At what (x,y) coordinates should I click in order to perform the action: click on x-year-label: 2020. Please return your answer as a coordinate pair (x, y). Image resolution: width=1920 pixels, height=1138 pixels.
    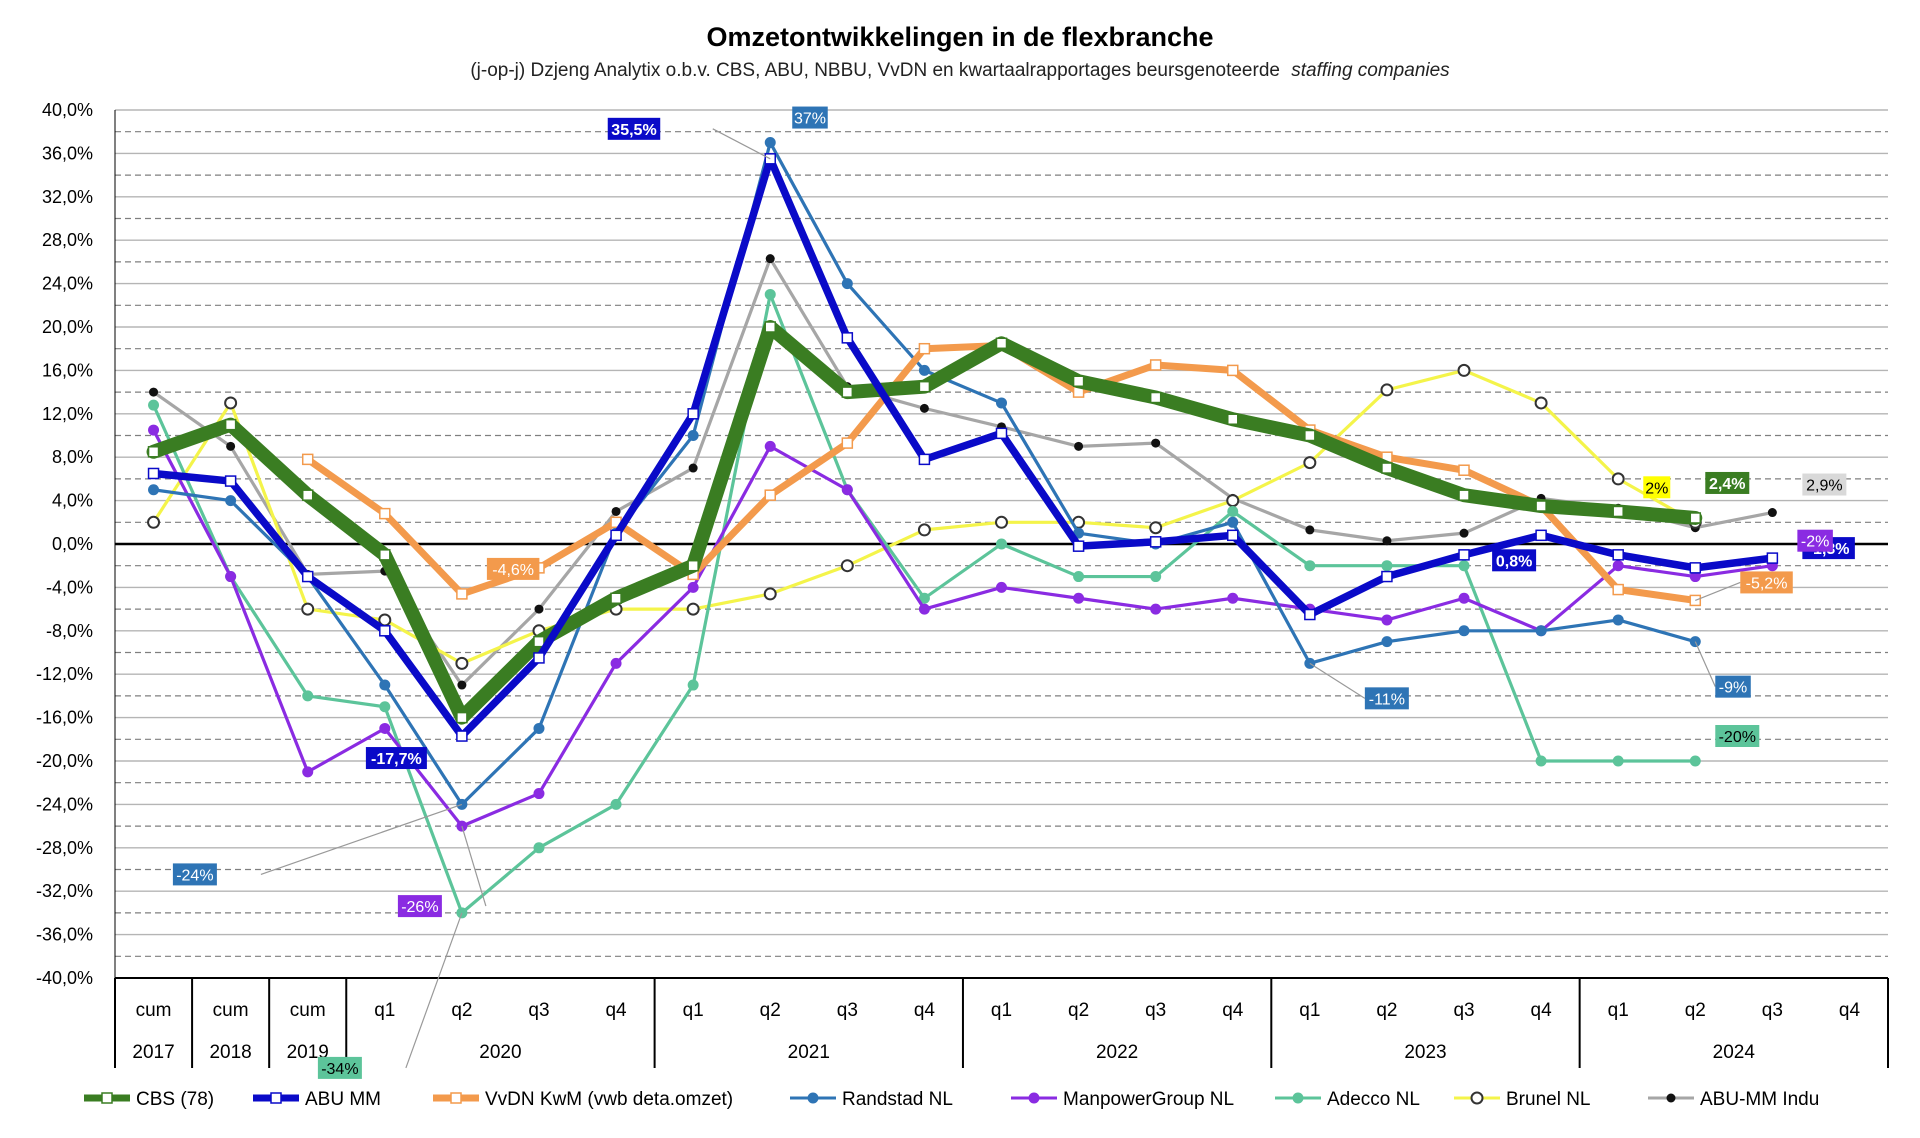
    Looking at the image, I should click on (500, 1052).